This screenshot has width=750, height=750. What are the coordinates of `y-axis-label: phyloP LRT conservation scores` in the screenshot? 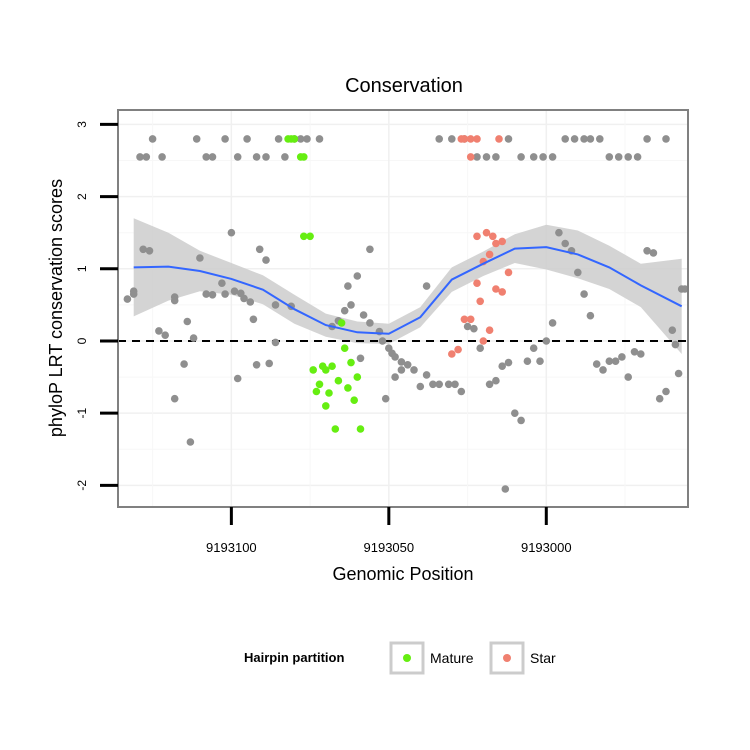 It's located at (56, 308).